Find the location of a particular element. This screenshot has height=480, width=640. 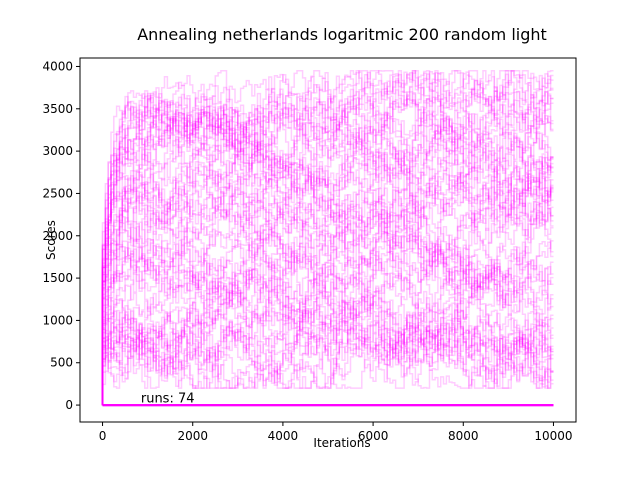

x-tick-label: 0 is located at coordinates (103, 436).